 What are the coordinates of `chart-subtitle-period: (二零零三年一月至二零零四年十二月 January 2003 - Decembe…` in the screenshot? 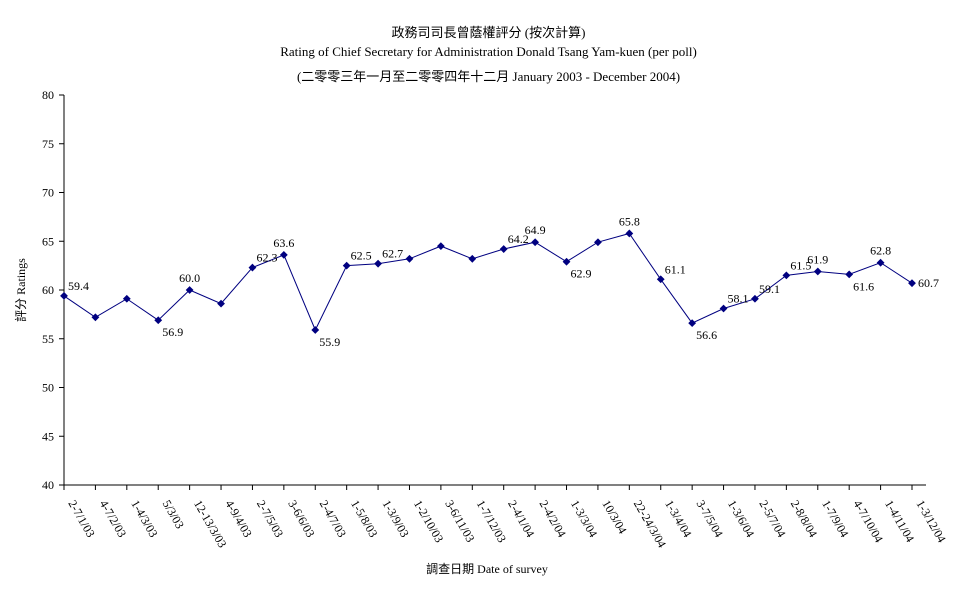 It's located at (488, 76).